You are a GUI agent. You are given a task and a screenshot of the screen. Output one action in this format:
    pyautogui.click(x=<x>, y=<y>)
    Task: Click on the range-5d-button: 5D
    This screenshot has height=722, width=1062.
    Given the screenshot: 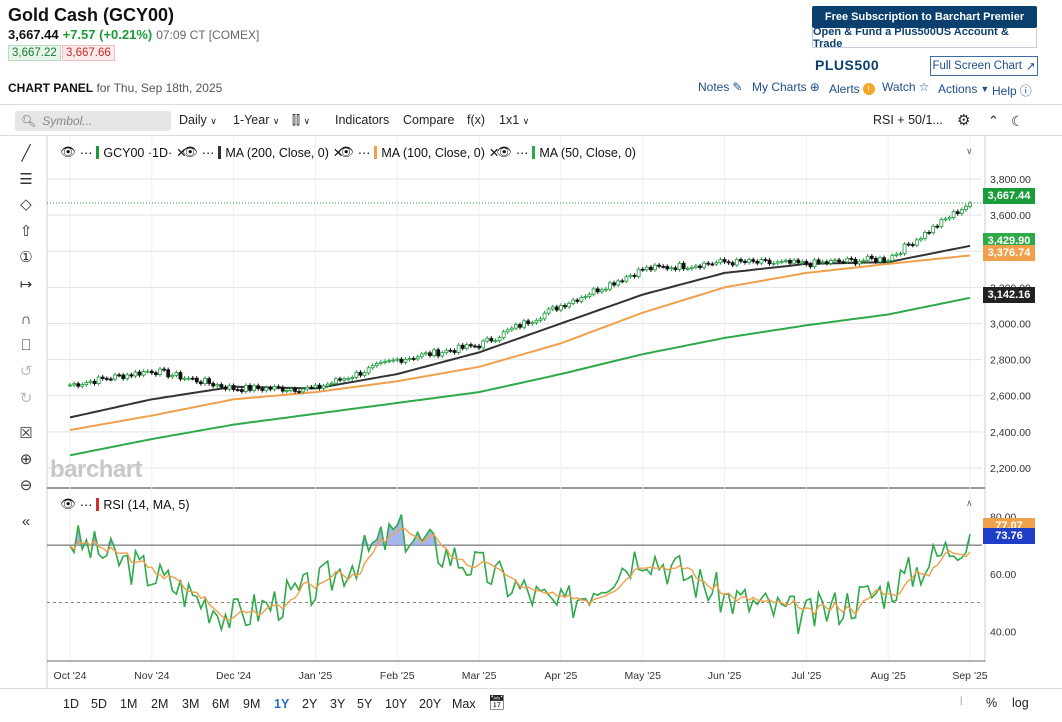 What is the action you would take?
    pyautogui.click(x=99, y=704)
    